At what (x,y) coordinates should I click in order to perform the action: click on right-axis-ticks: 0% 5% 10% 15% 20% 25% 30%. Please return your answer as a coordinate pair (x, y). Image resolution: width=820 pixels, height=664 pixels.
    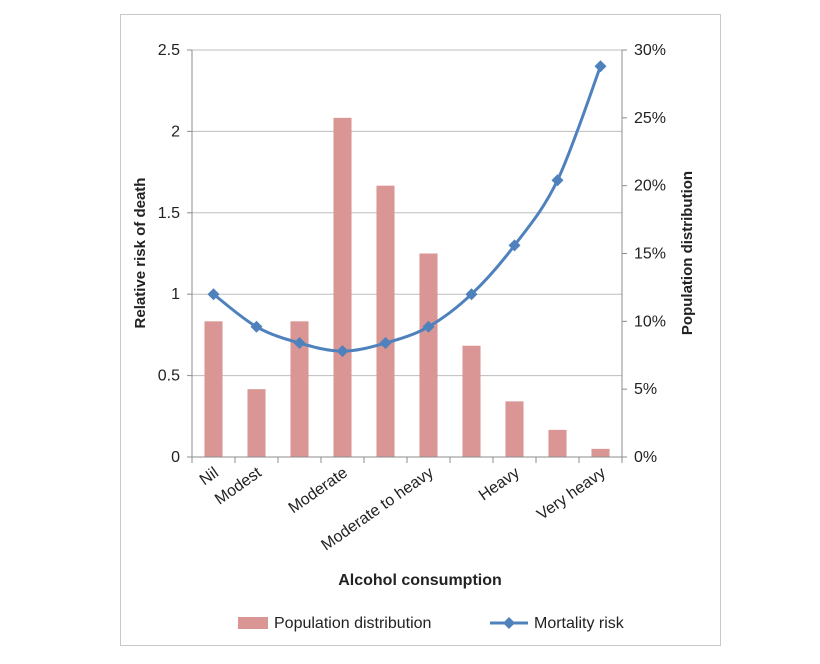
    Looking at the image, I should click on (644, 254).